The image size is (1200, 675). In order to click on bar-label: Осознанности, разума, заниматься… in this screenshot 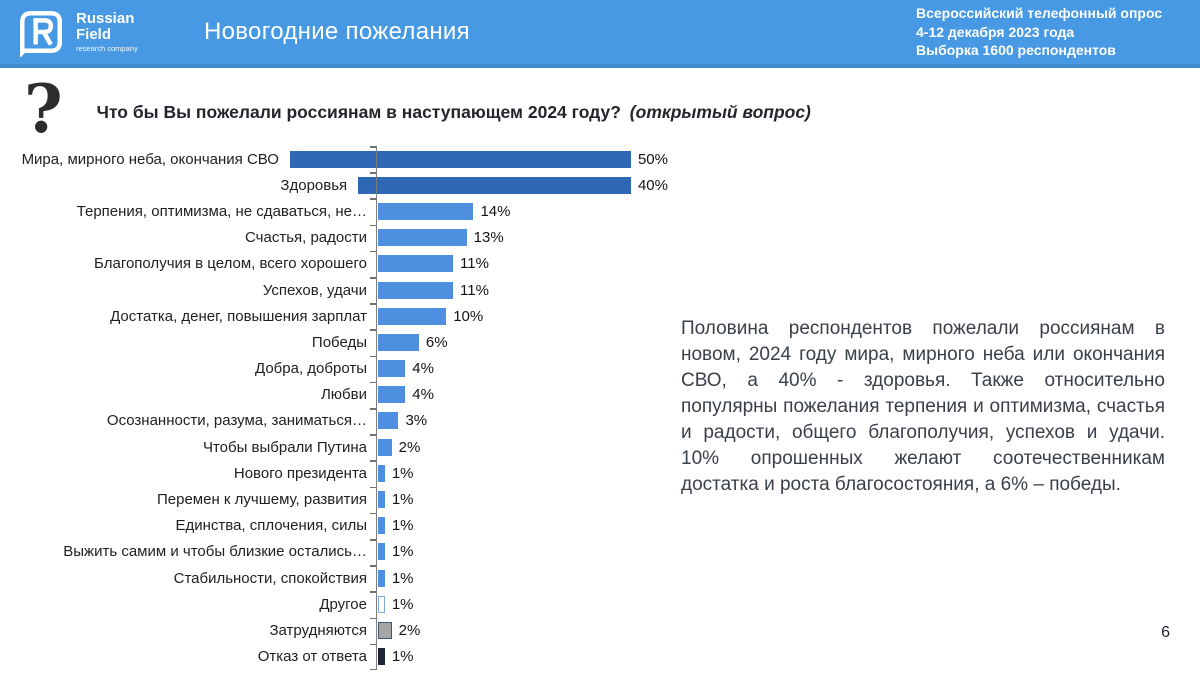, I will do `click(236, 421)`.